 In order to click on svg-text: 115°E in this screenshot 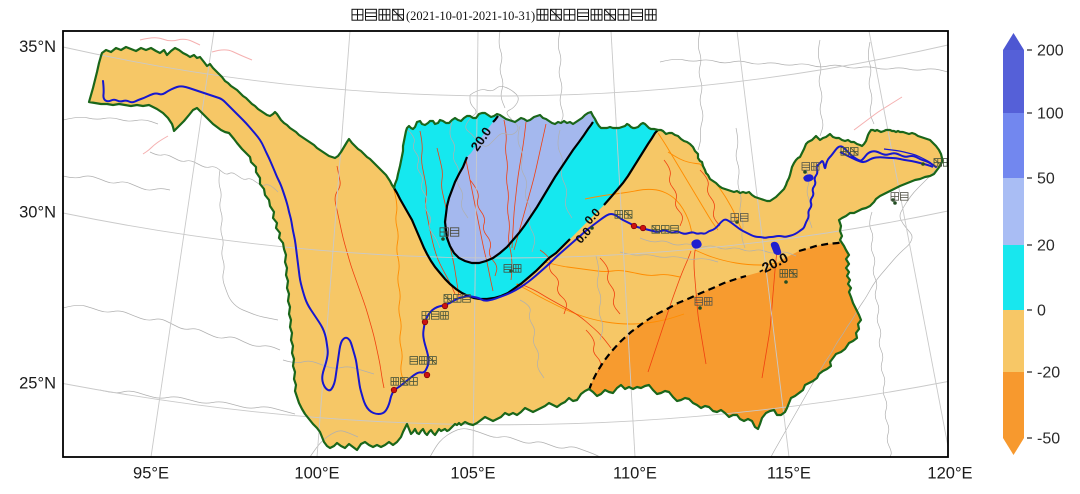, I will do `click(789, 474)`.